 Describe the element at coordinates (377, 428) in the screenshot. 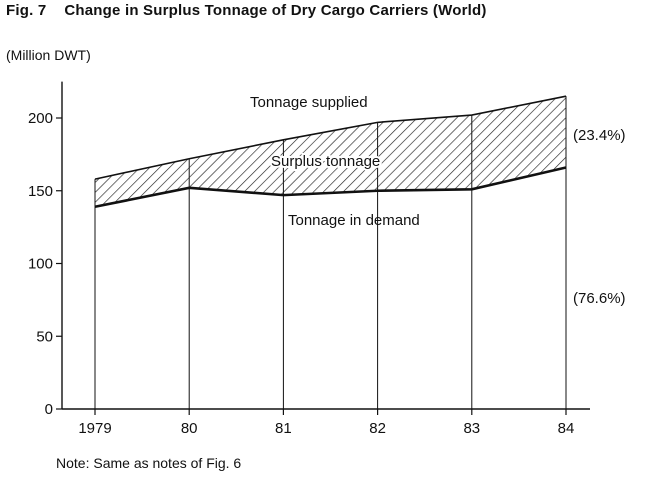

I see `x-tick-label-82: 82` at that location.